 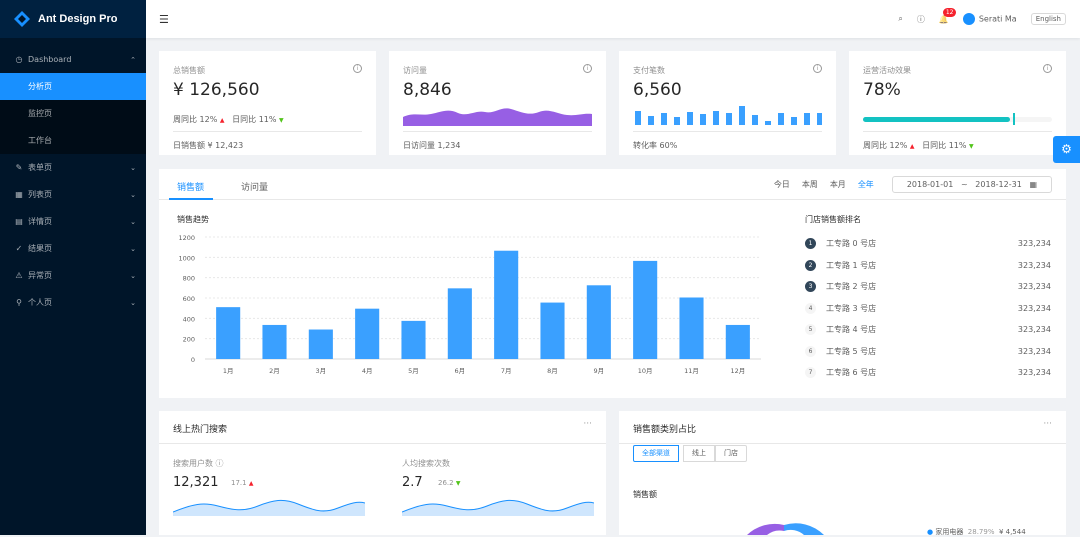 I want to click on tab-ink-bar, so click(x=191, y=199).